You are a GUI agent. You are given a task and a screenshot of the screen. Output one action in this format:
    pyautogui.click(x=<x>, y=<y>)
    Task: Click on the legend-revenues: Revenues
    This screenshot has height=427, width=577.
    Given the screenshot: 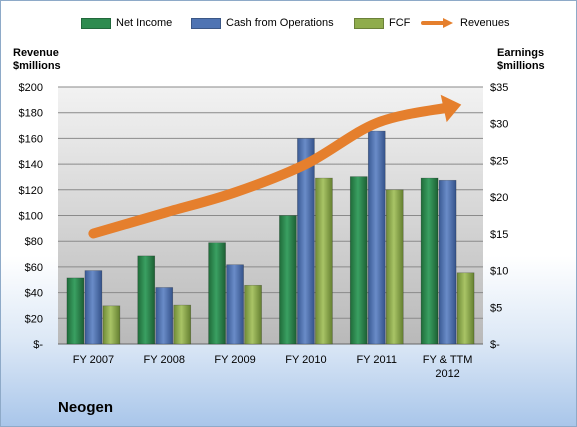 What is the action you would take?
    pyautogui.click(x=465, y=23)
    